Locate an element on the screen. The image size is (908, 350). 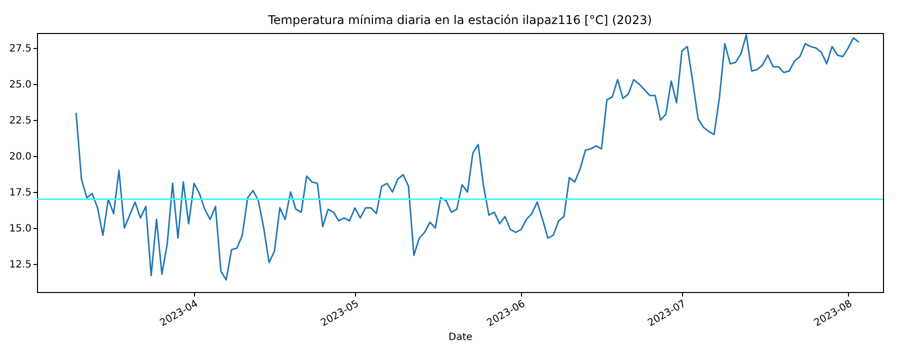
chart-title: Temperatura mínima diaria en la estación ilapaz116 [°C] (2023) is located at coordinates (459, 20).